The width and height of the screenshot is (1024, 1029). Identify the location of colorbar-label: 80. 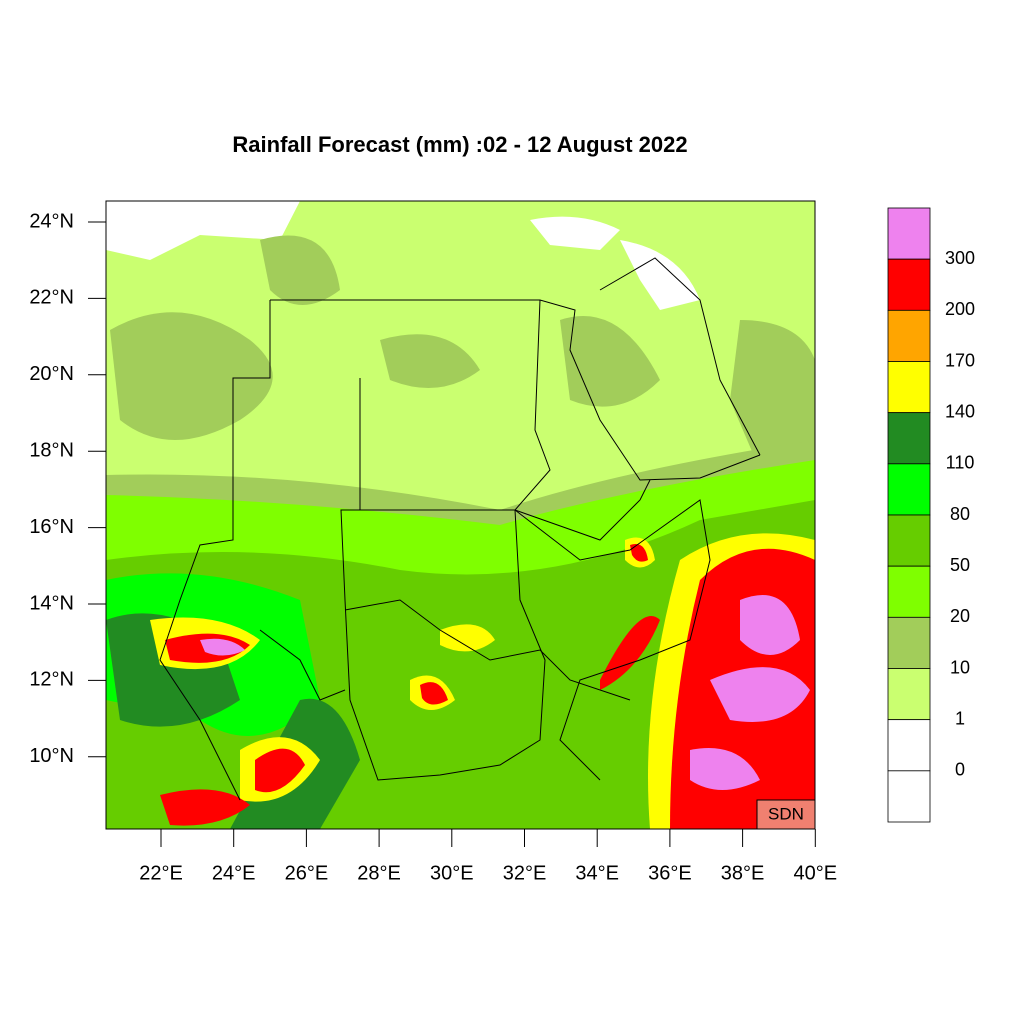
(960, 514).